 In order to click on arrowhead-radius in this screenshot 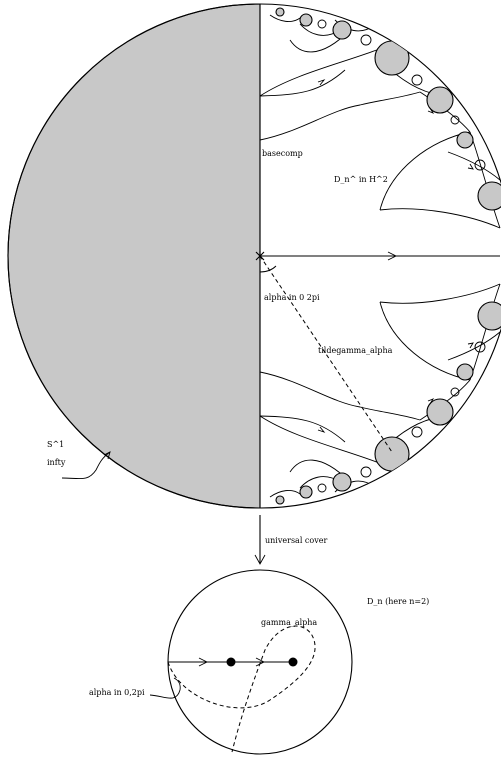, I will do `click(392, 256)`.